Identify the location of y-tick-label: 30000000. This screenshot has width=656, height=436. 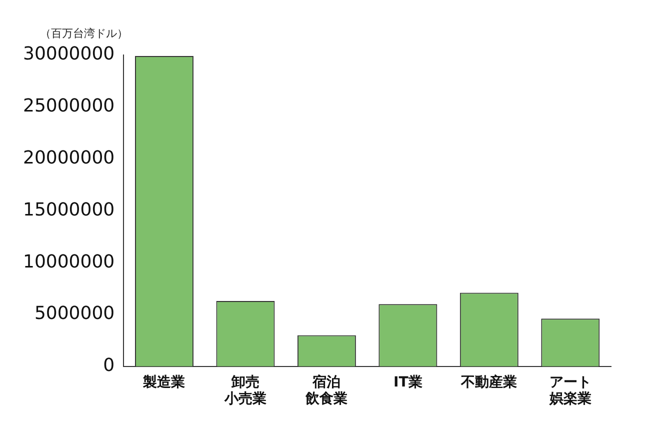
(68, 54).